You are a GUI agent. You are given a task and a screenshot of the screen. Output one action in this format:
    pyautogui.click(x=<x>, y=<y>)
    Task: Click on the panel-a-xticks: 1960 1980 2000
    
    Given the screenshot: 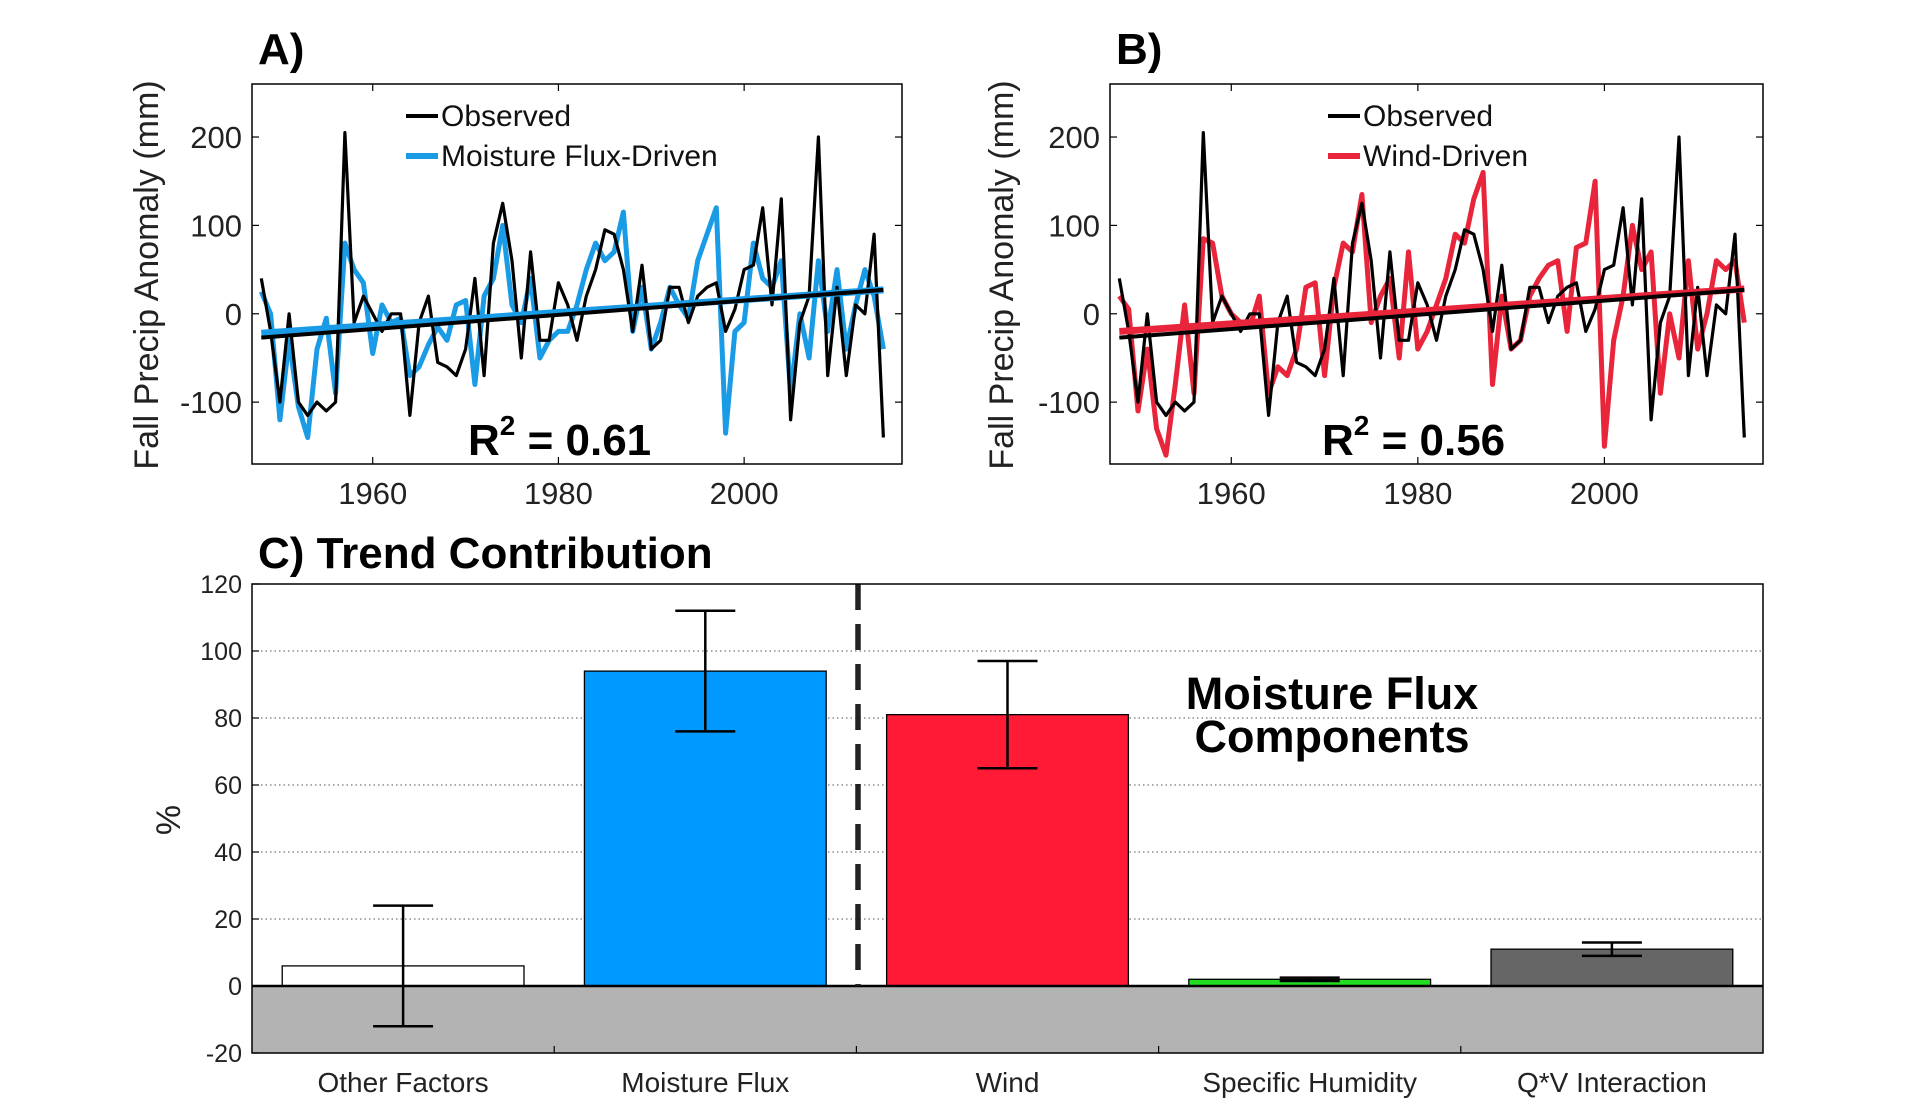 What is the action you would take?
    pyautogui.click(x=558, y=297)
    